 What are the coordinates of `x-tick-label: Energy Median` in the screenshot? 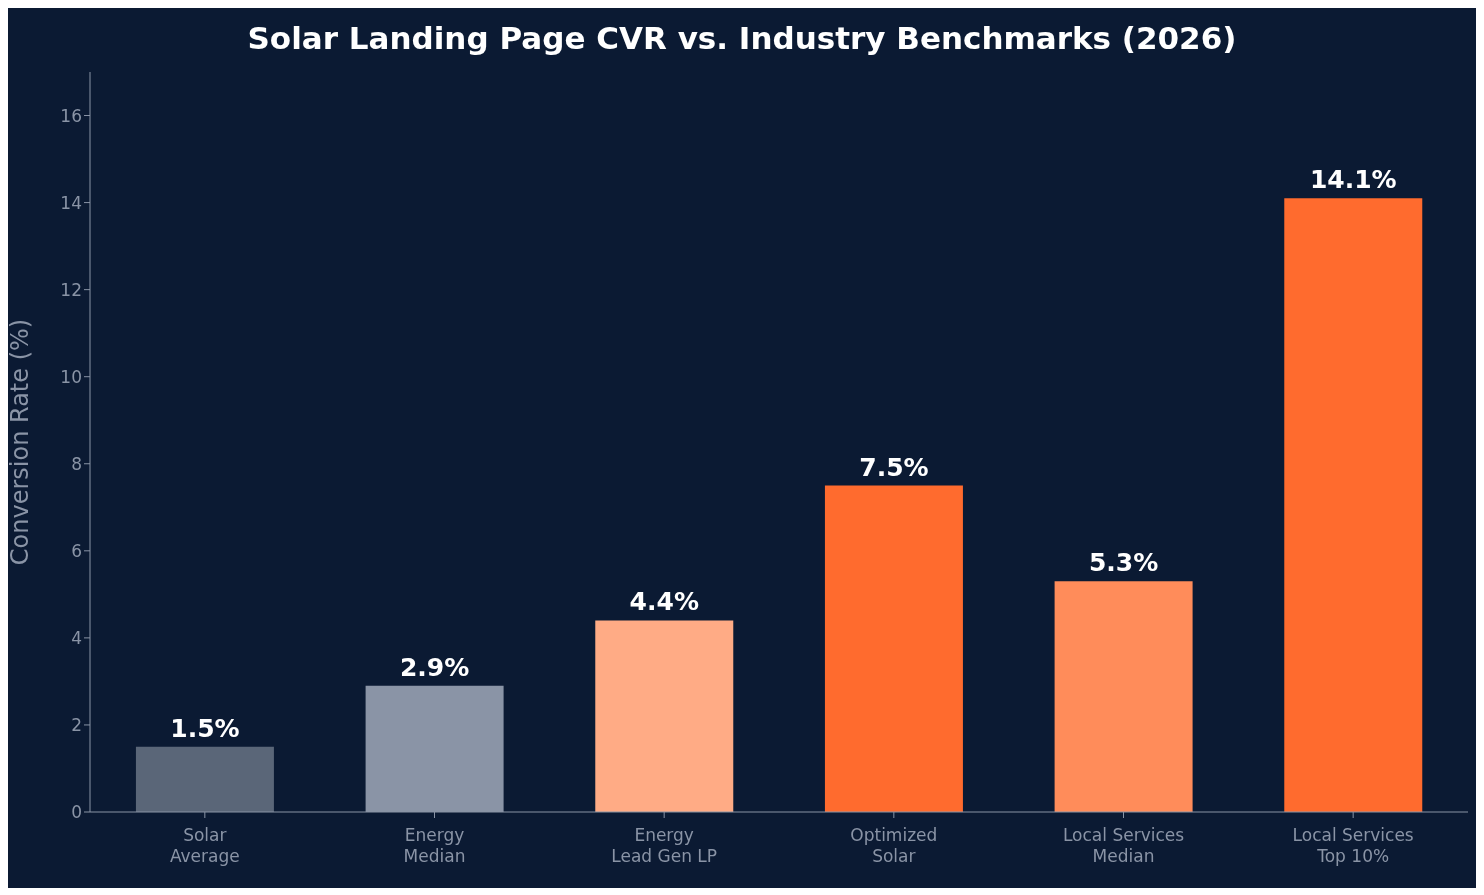 It's located at (434, 845).